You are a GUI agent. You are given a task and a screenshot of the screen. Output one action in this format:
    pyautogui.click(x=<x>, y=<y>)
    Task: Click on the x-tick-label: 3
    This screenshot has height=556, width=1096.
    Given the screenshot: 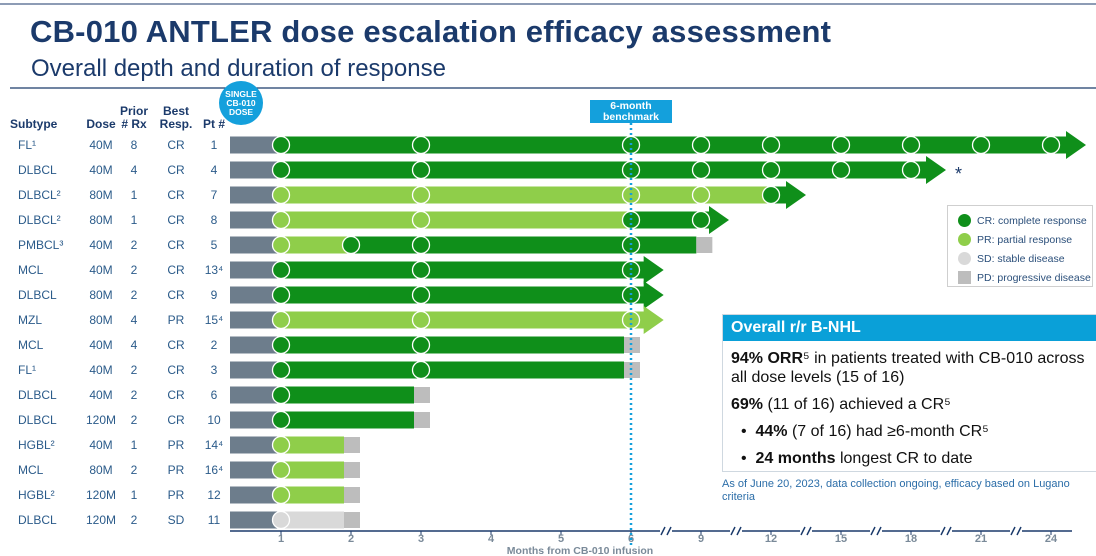 What is the action you would take?
    pyautogui.click(x=421, y=539)
    